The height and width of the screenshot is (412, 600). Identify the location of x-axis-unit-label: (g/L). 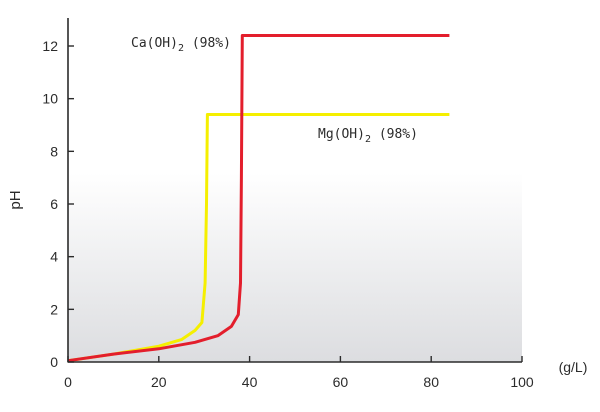
(573, 367).